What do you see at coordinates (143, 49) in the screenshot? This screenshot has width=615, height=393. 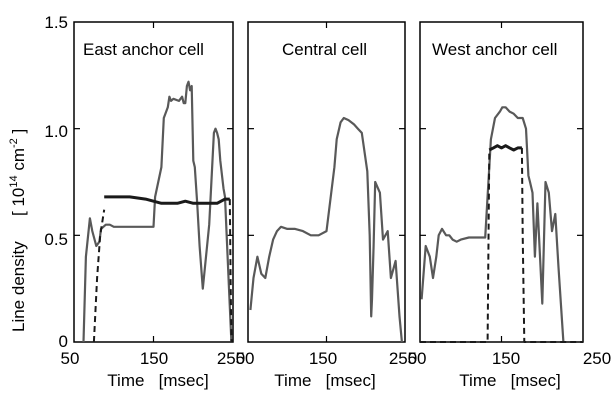 I see `panel-title-east: East anchor cell` at bounding box center [143, 49].